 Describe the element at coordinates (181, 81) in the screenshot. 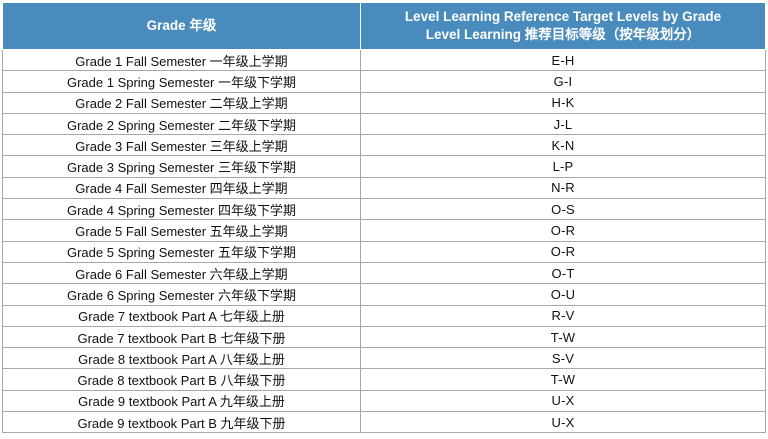

I see `grade-cell: Grade 1 Spring Semester 一年级下学期` at that location.